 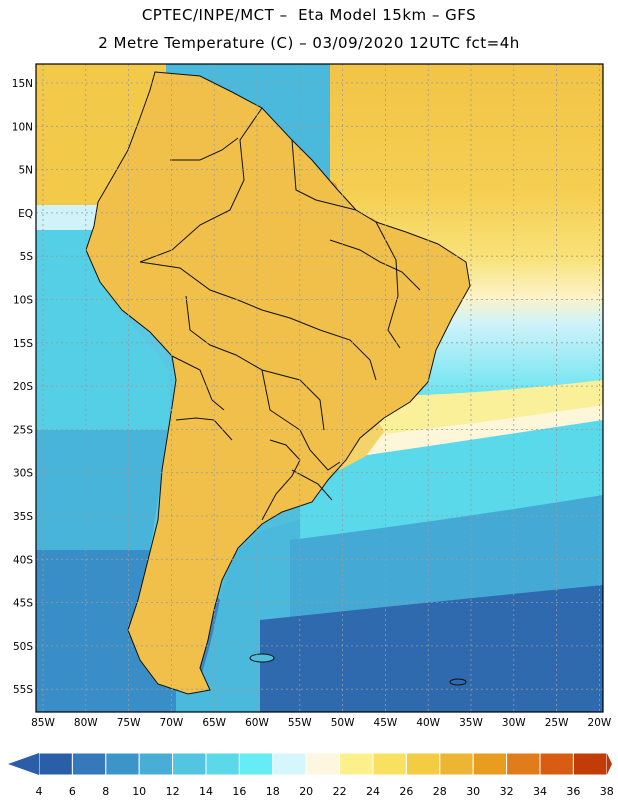 What do you see at coordinates (573, 791) in the screenshot?
I see `legend-label: 36` at bounding box center [573, 791].